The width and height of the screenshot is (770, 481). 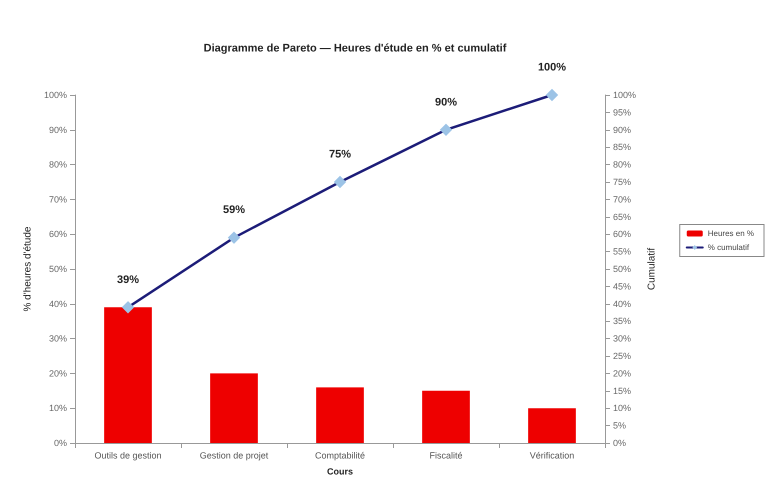 What do you see at coordinates (128, 280) in the screenshot?
I see `data-label: 39%` at bounding box center [128, 280].